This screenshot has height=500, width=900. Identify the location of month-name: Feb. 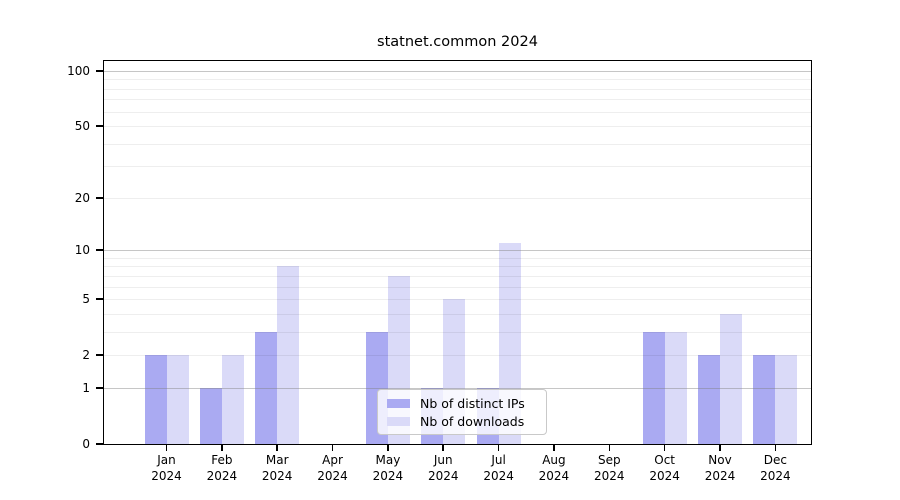
(222, 460).